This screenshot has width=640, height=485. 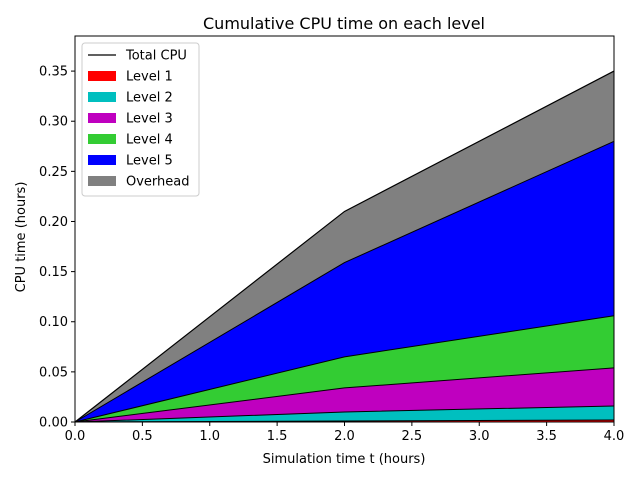 What do you see at coordinates (53, 423) in the screenshot?
I see `y-tick-label: 0.00` at bounding box center [53, 423].